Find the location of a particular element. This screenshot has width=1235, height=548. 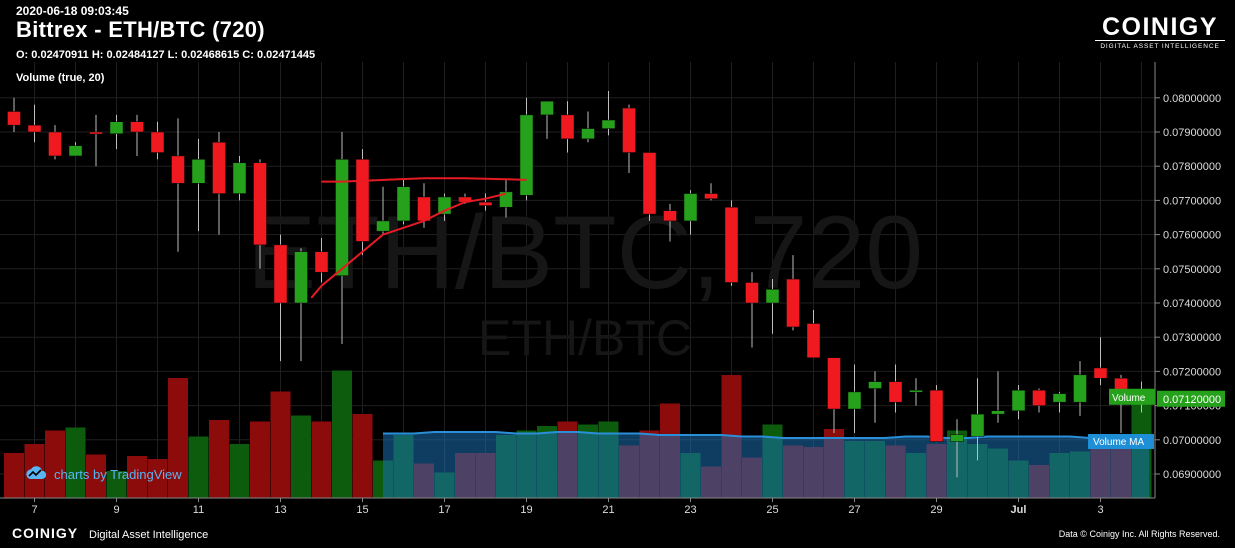

time-tick-label: 9 is located at coordinates (116, 510).